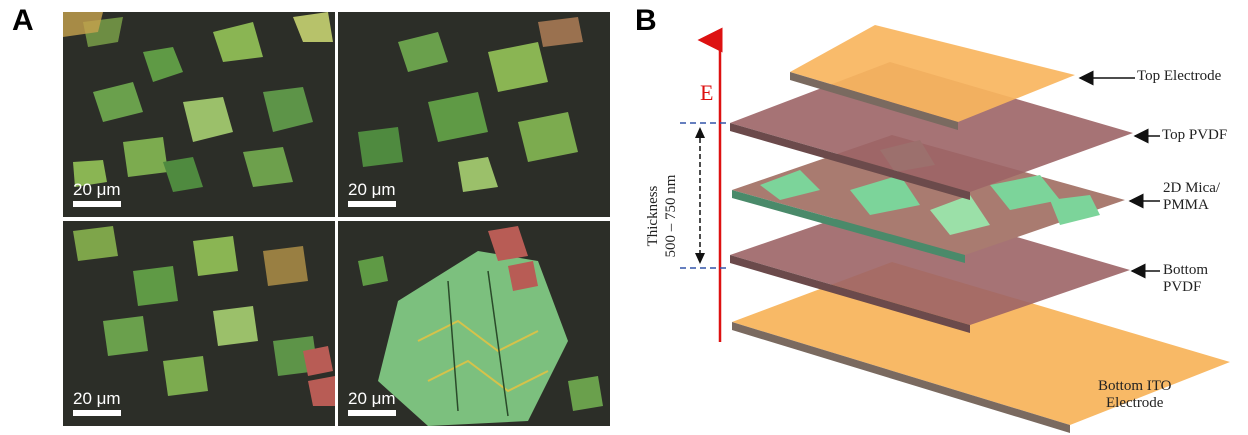 This screenshot has width=1248, height=435. What do you see at coordinates (646, 20) in the screenshot?
I see `panel-b-letter: B` at bounding box center [646, 20].